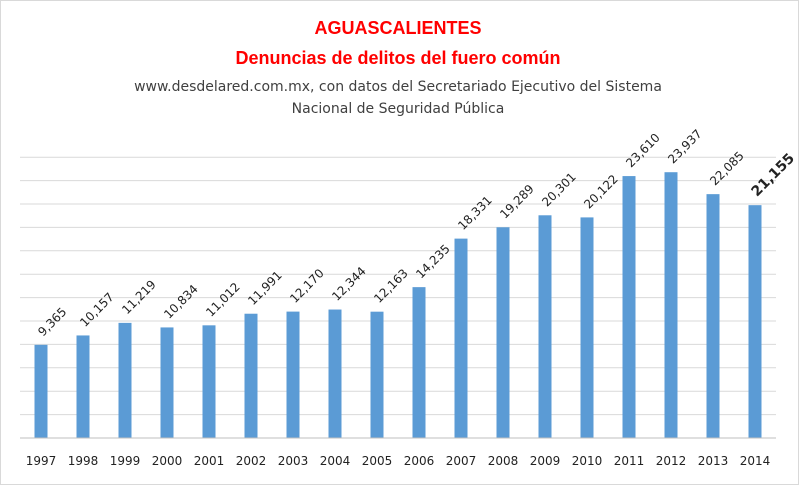 Image resolution: width=799 pixels, height=485 pixels. Describe the element at coordinates (629, 461) in the screenshot. I see `x-tick-label: 2011` at that location.